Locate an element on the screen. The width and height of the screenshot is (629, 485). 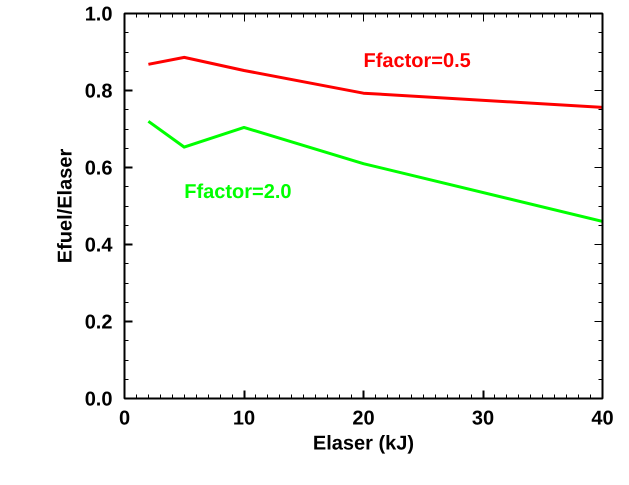
y-tick-label: 0.2 is located at coordinates (98, 323).